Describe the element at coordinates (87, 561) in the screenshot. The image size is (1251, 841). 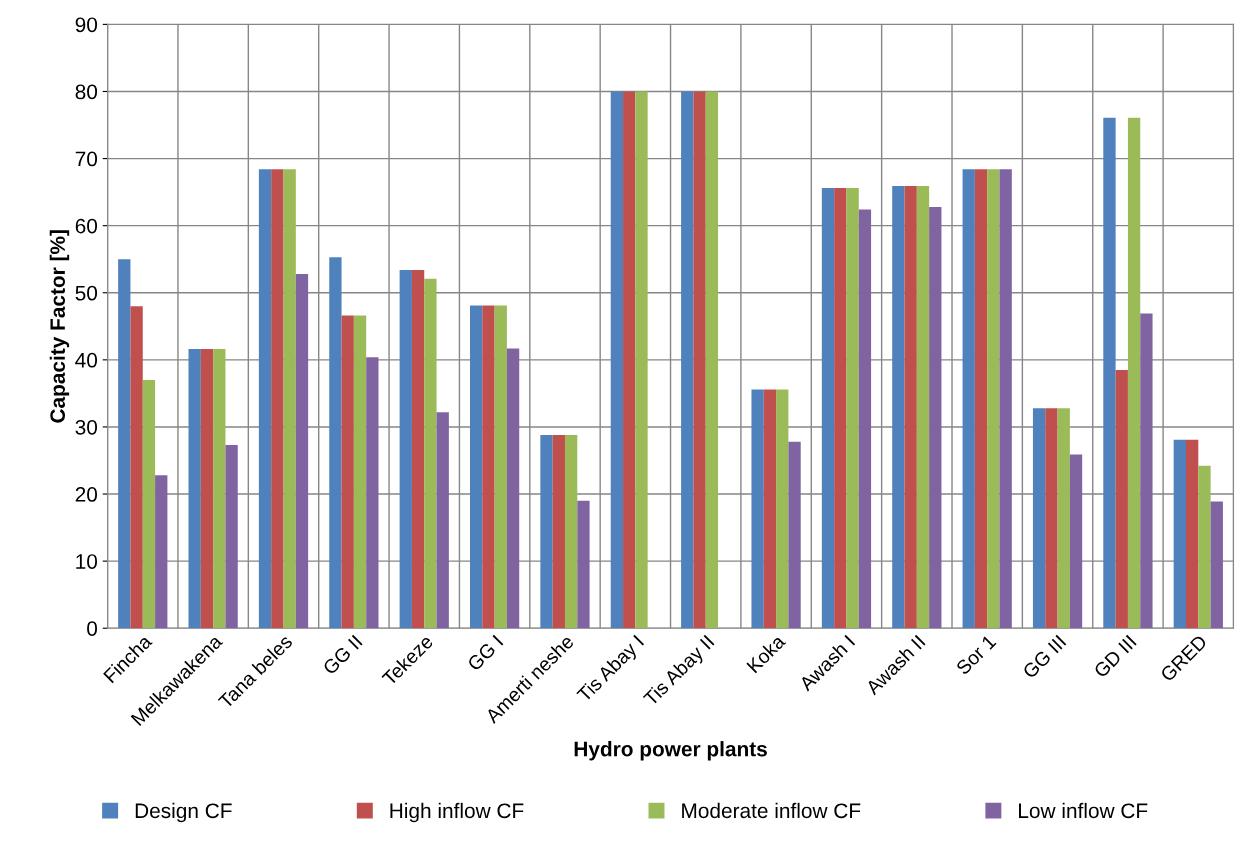
I see `y-tick-label: 10` at that location.